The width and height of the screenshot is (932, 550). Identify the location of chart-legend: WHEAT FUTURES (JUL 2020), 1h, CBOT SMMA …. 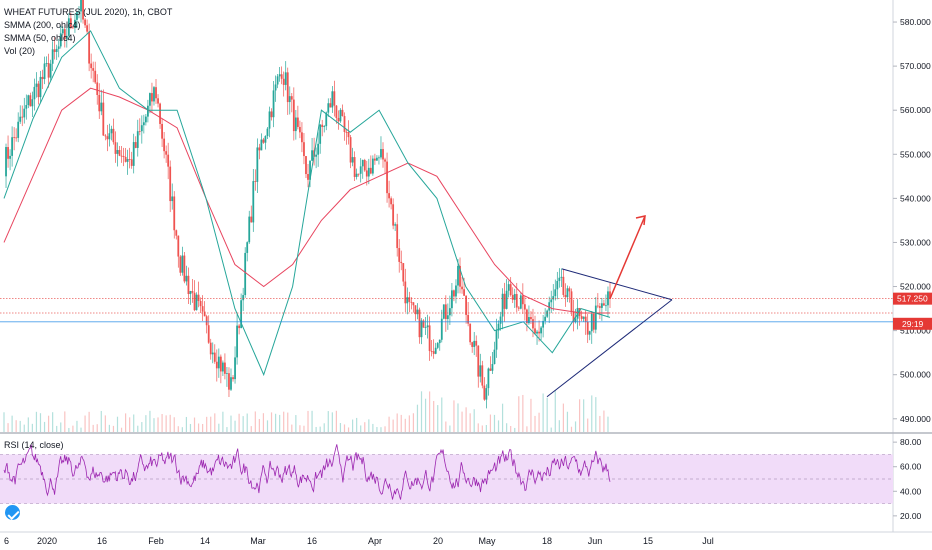
(88, 32).